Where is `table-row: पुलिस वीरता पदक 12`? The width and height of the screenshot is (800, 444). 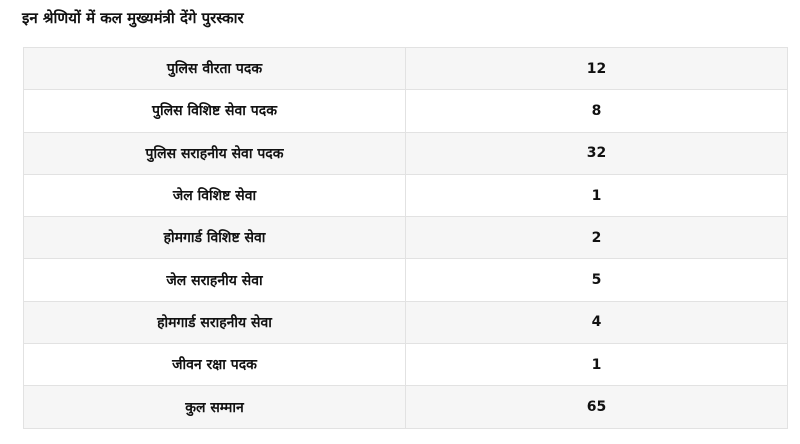
table-row: पुलिस वीरता पदक 12 is located at coordinates (405, 68).